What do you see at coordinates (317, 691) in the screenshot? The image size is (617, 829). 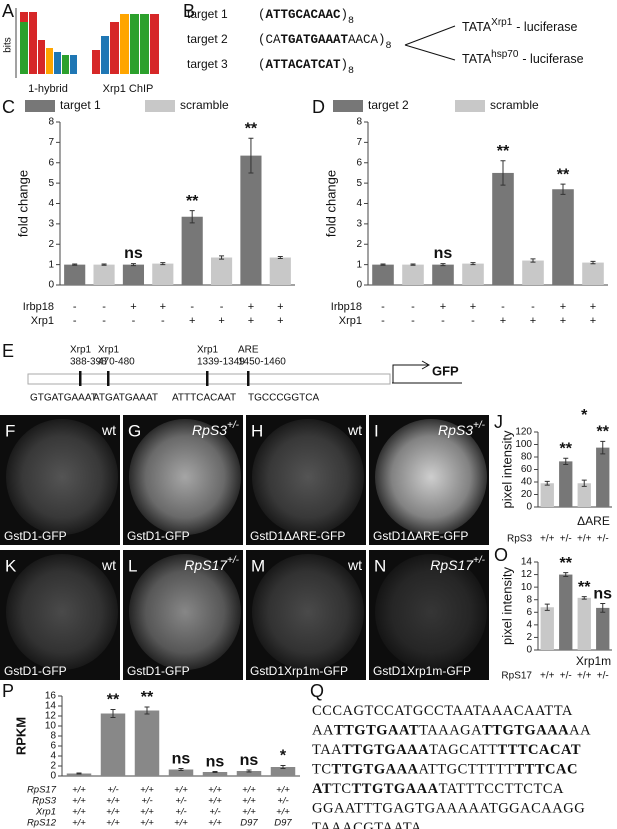 I see `panel-label: Q` at bounding box center [317, 691].